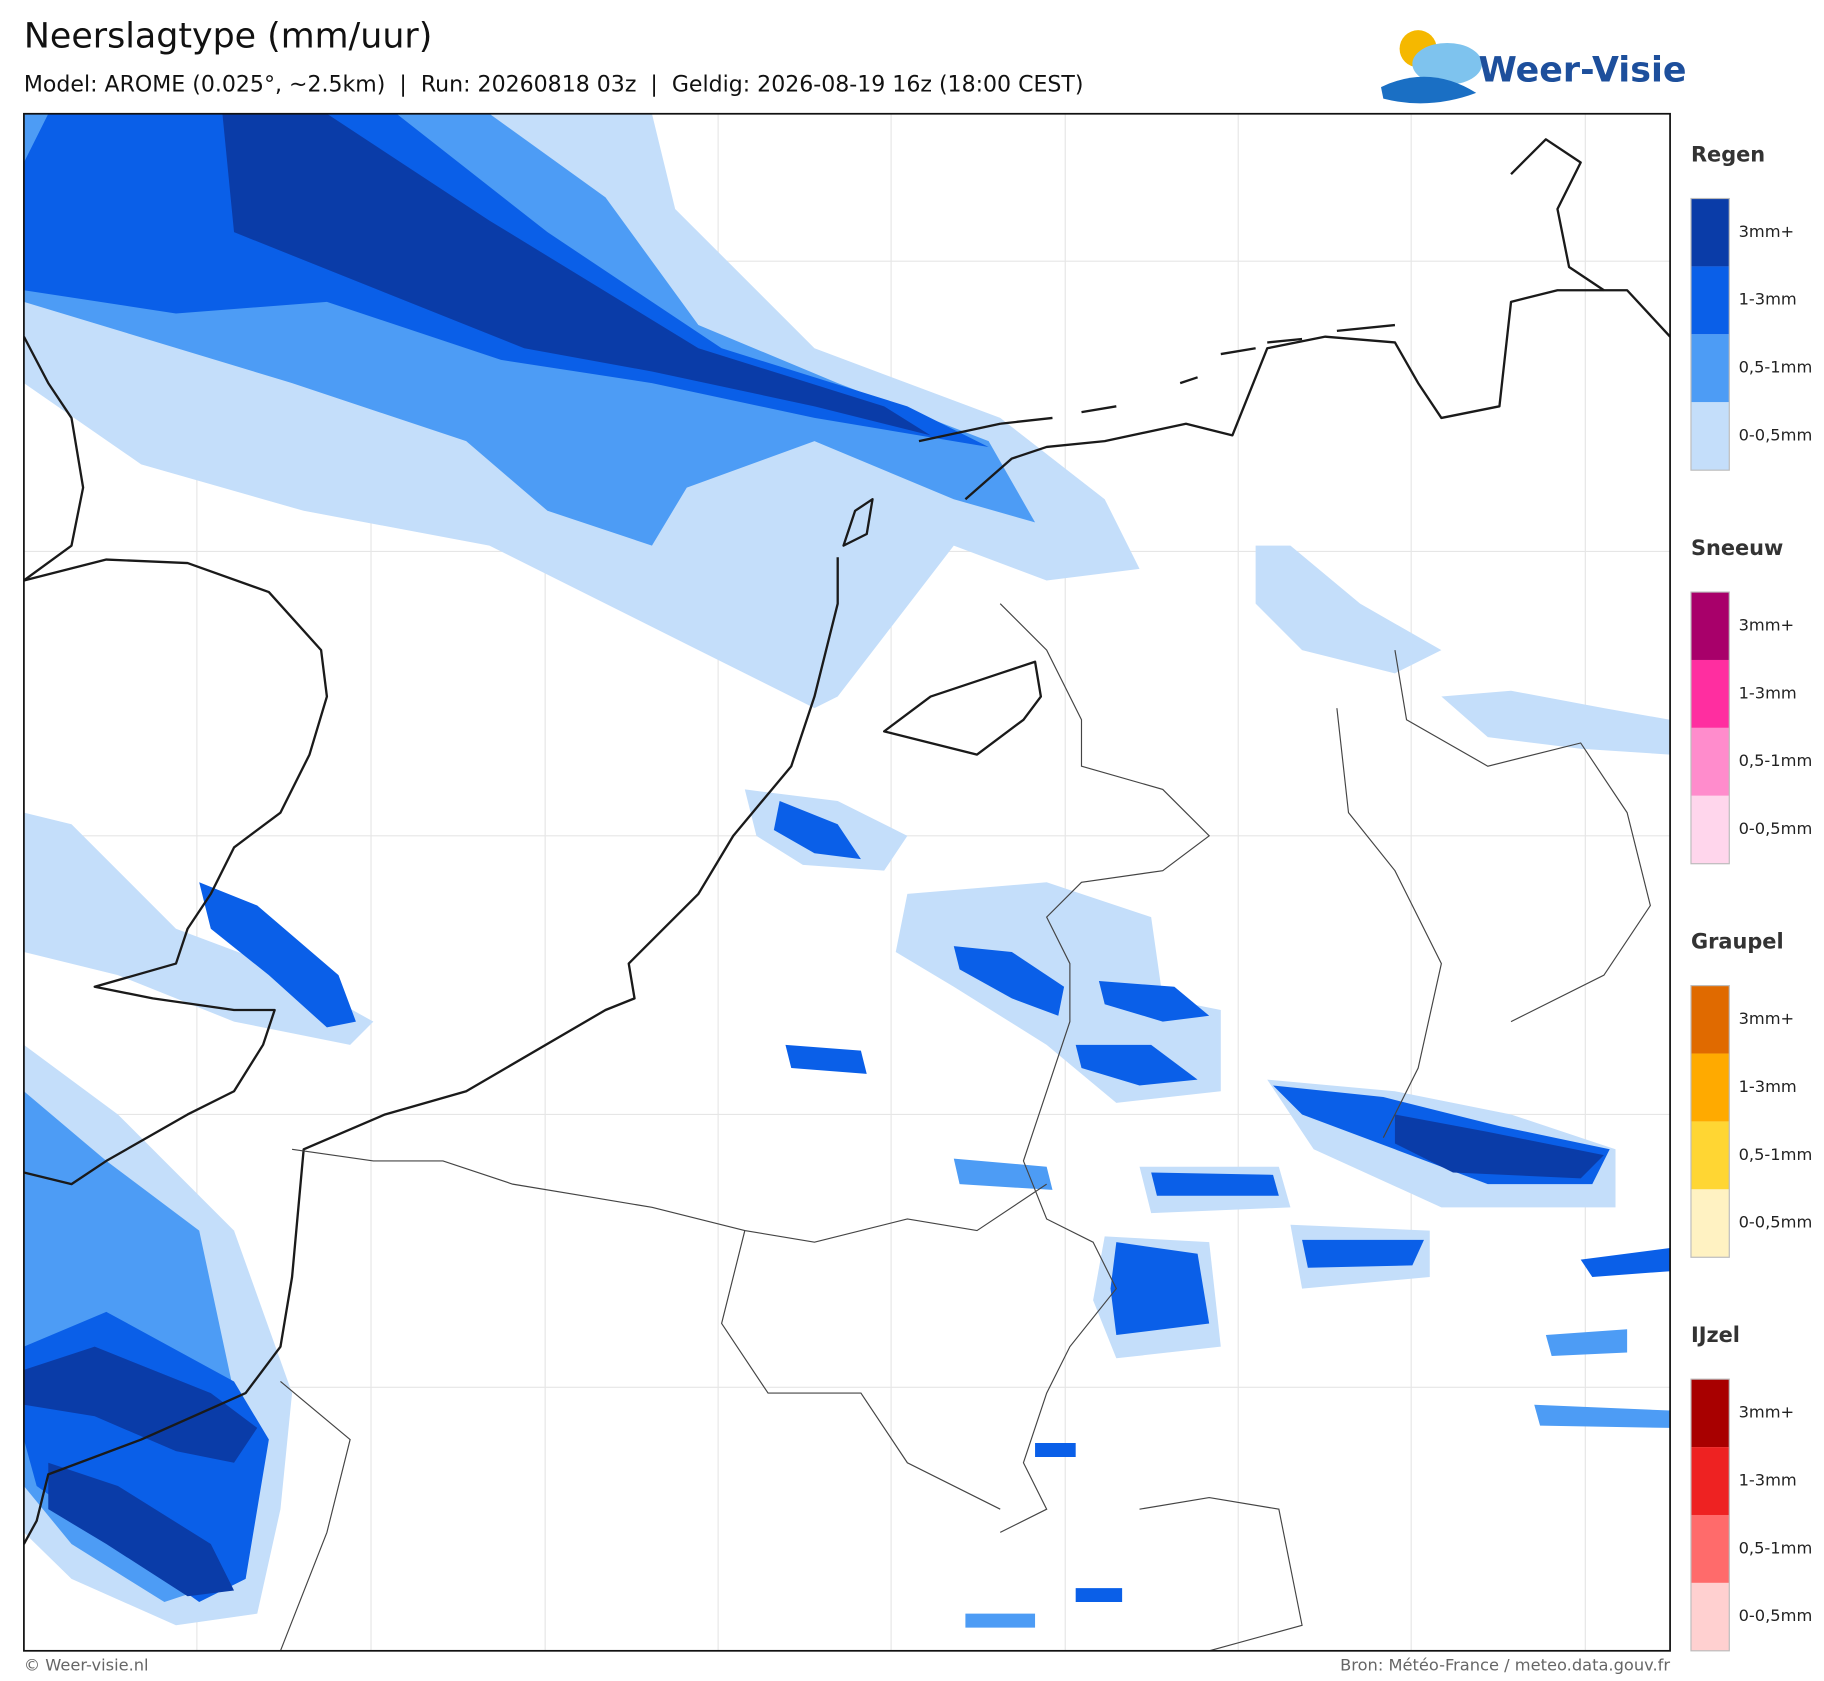  What do you see at coordinates (1715, 1335) in the screenshot?
I see `legend-title: IJzel` at bounding box center [1715, 1335].